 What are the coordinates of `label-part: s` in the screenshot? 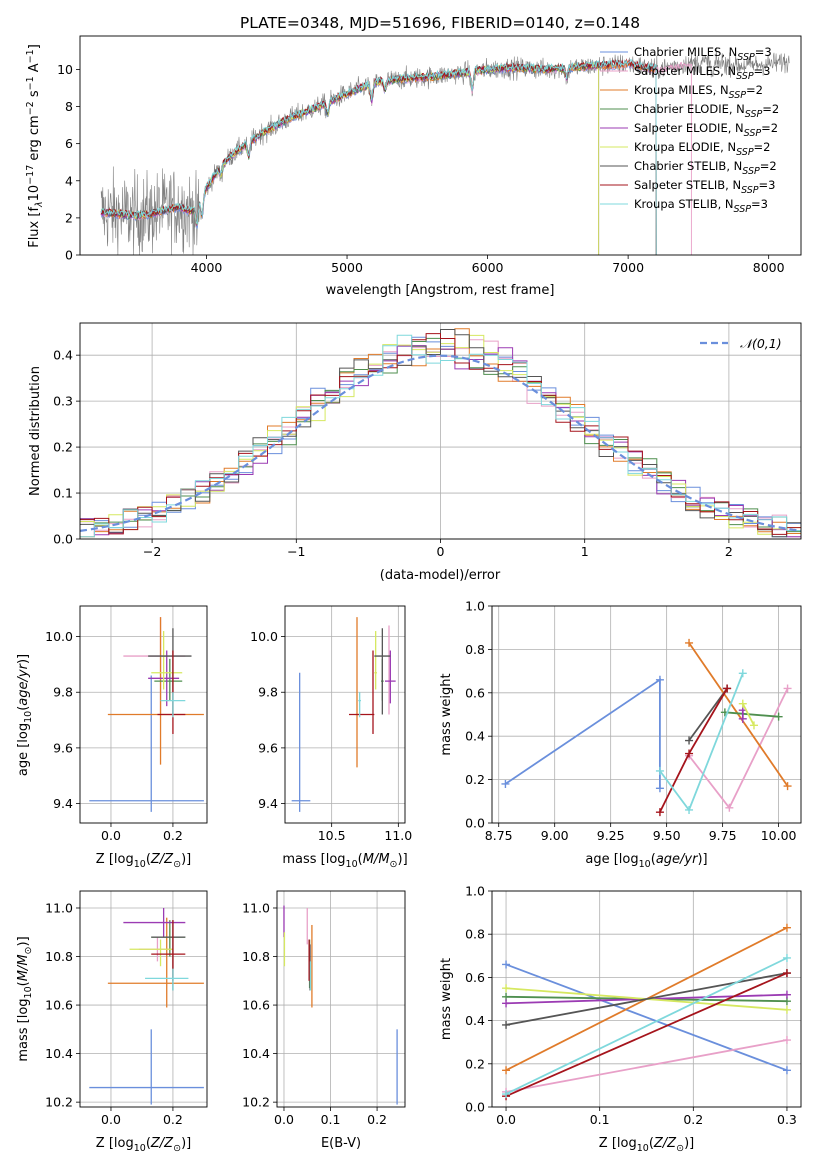 It's located at (34, 95).